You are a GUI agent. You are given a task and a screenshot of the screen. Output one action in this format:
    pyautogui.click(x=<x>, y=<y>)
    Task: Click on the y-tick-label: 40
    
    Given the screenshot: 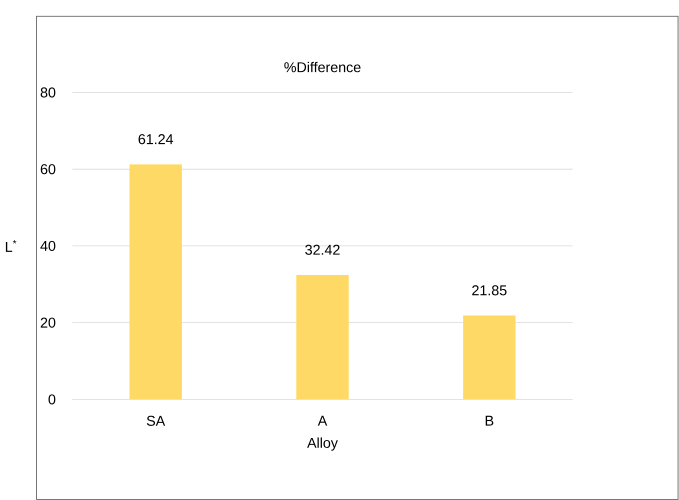 What is the action you would take?
    pyautogui.click(x=48, y=245)
    